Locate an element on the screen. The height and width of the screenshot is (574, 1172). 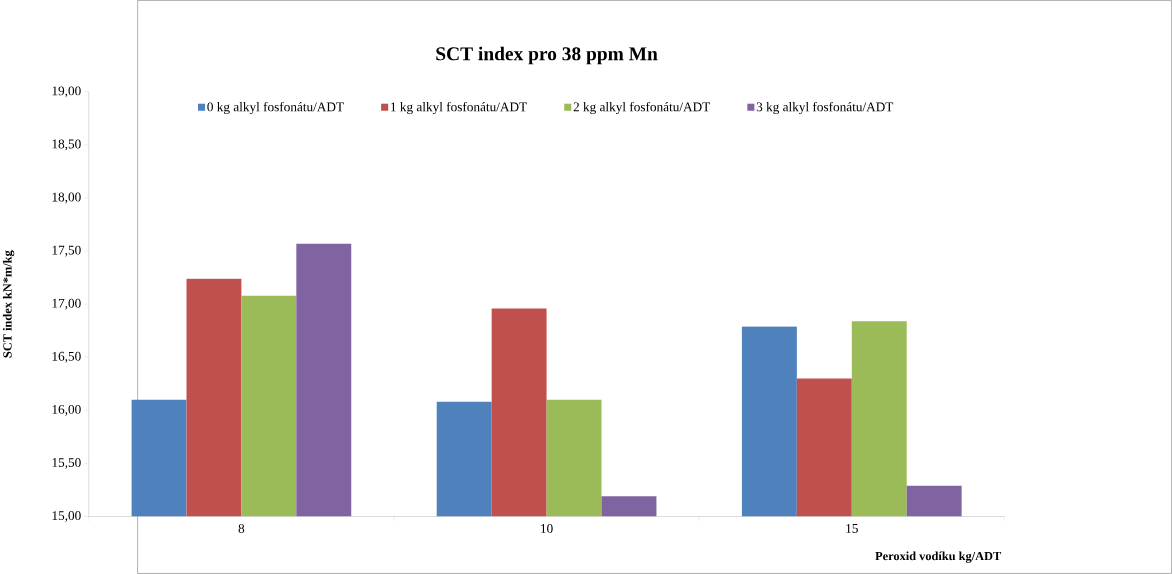
x-tick-label: 8 is located at coordinates (241, 529).